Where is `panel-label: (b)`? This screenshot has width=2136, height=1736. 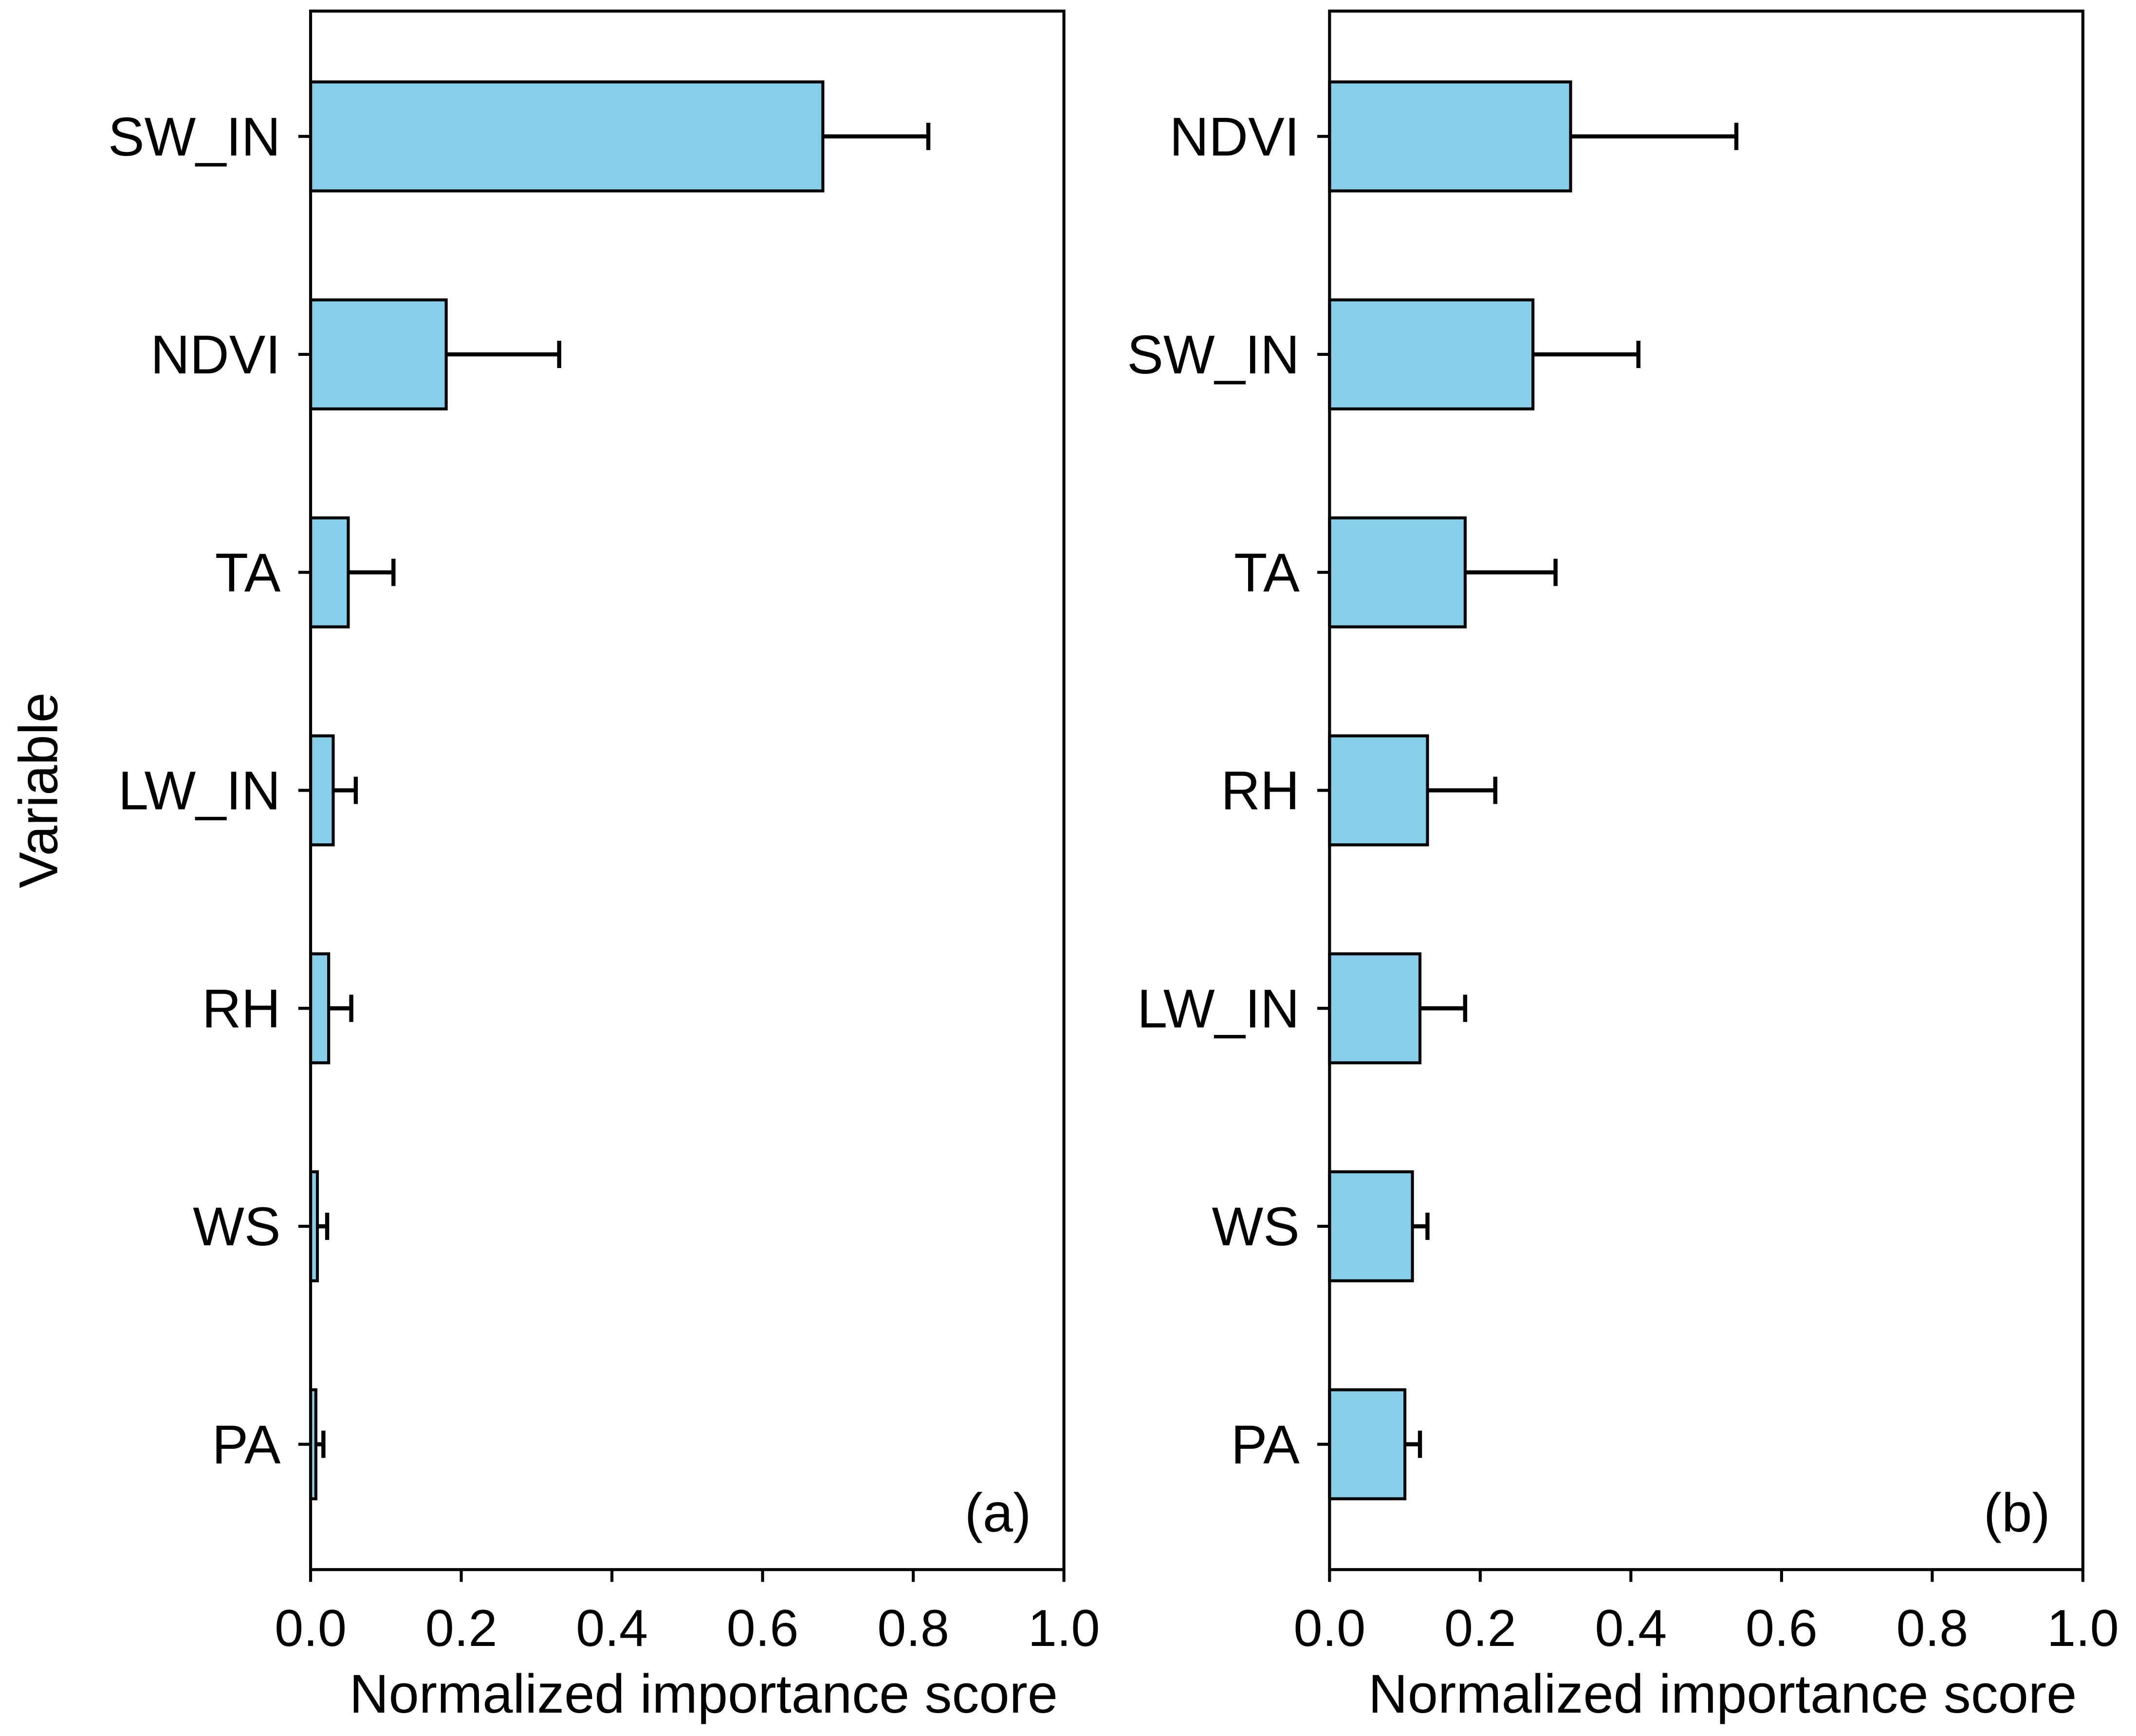 panel-label: (b) is located at coordinates (2017, 1512).